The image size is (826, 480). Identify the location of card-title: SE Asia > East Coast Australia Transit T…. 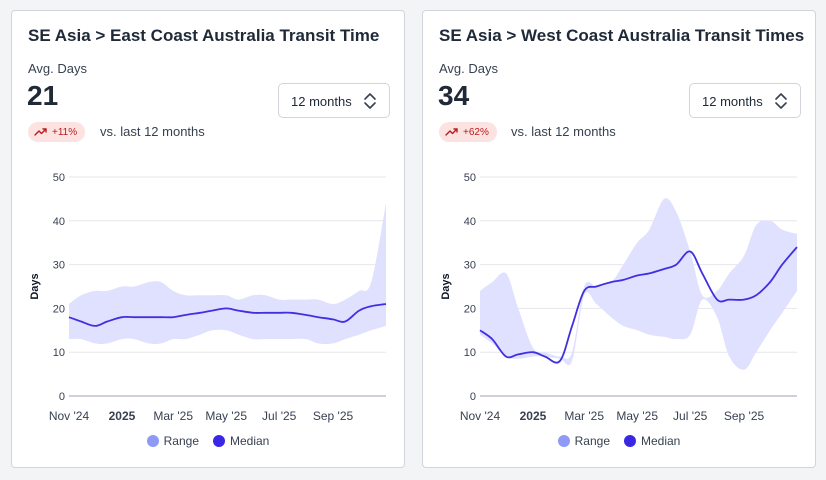
(204, 35).